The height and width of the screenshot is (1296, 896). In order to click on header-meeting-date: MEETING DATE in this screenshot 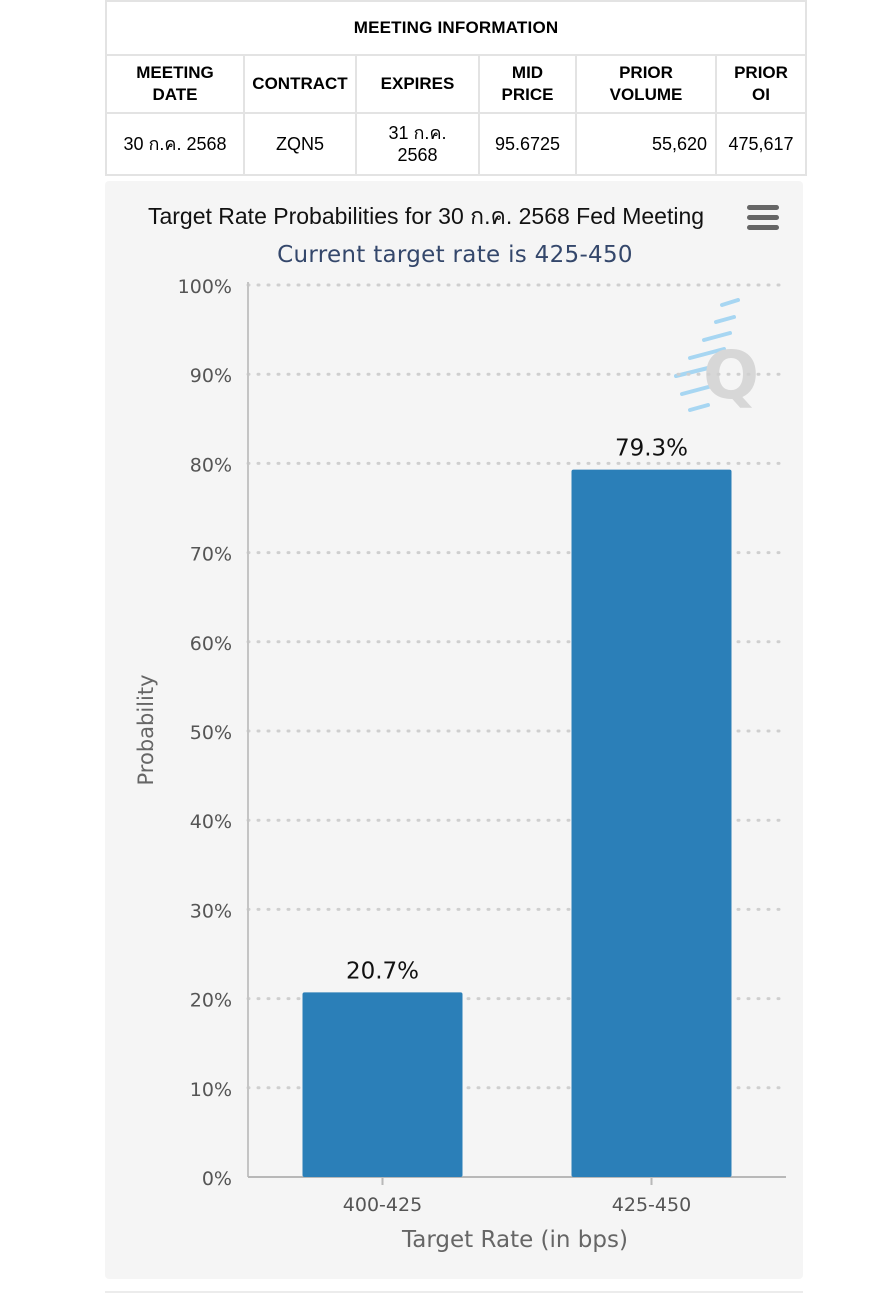, I will do `click(175, 84)`.